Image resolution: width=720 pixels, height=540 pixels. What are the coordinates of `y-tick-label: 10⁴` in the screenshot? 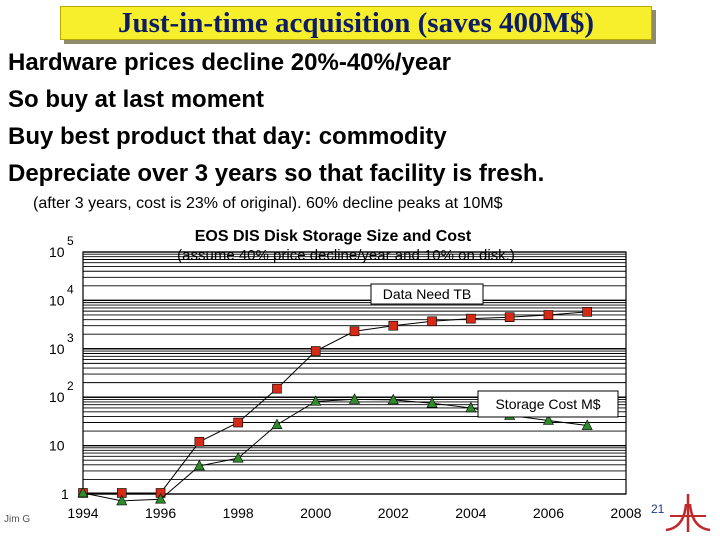 It's located at (61, 295).